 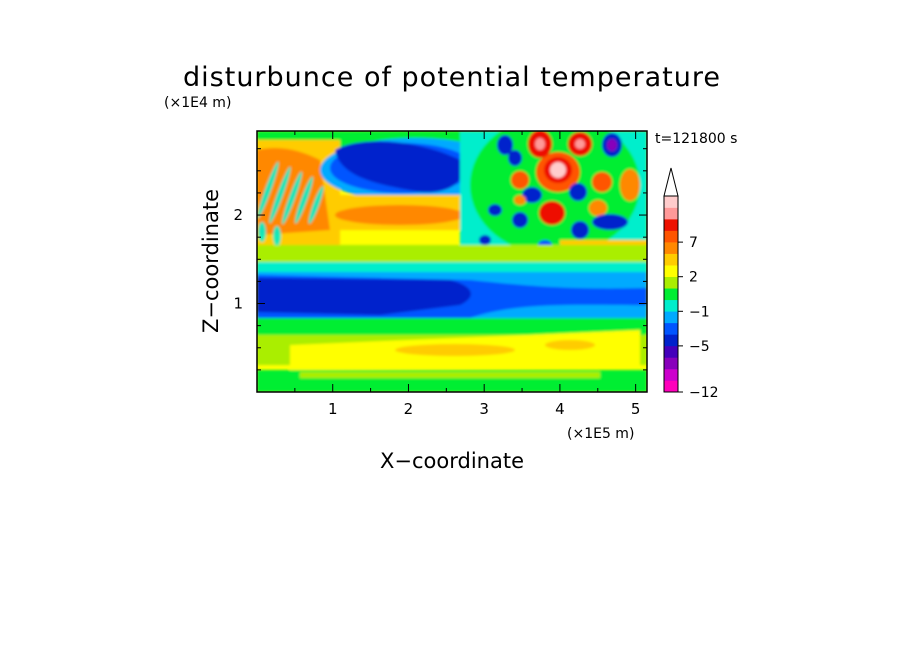 I want to click on colorbar-label: 7, so click(x=693, y=243).